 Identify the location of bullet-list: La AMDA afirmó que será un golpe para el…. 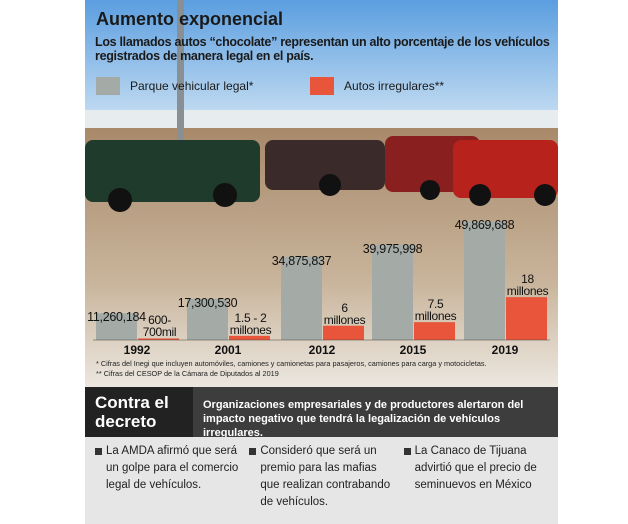
(321, 480).